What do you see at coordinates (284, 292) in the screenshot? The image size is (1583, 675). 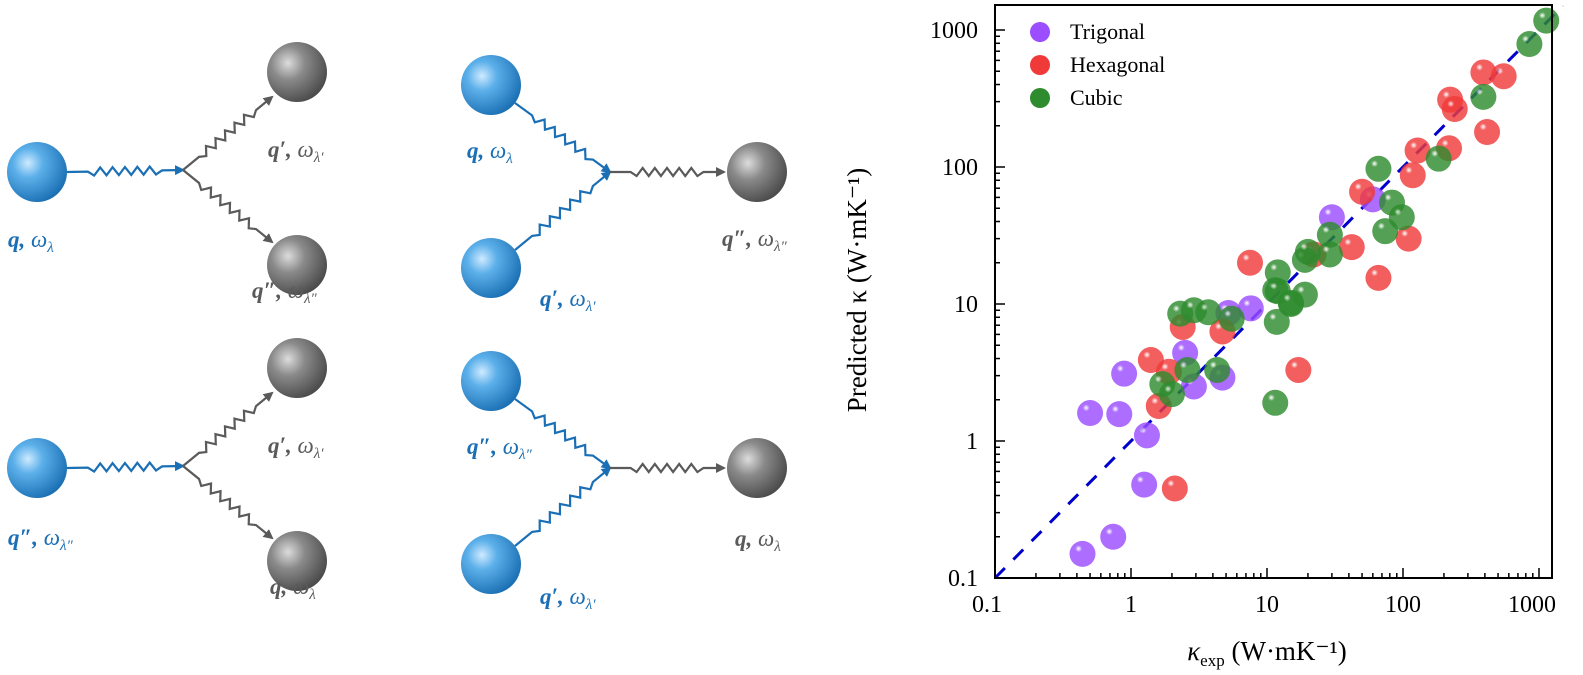 I see `label-p1-out2: q″, ωλ″` at bounding box center [284, 292].